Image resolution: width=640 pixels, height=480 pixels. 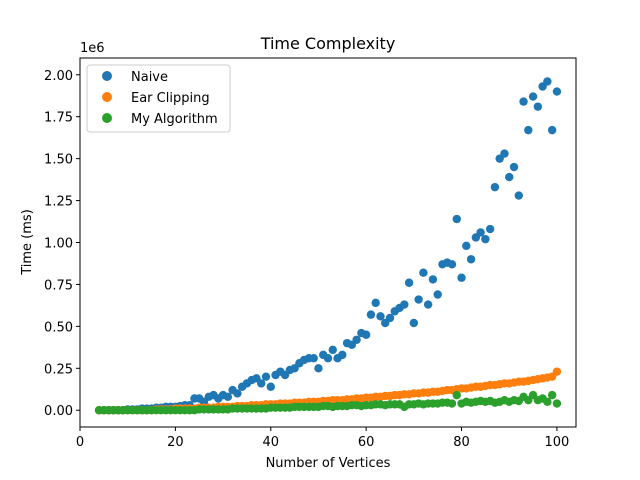 I want to click on y-offset-label: 1e6, so click(x=92, y=48).